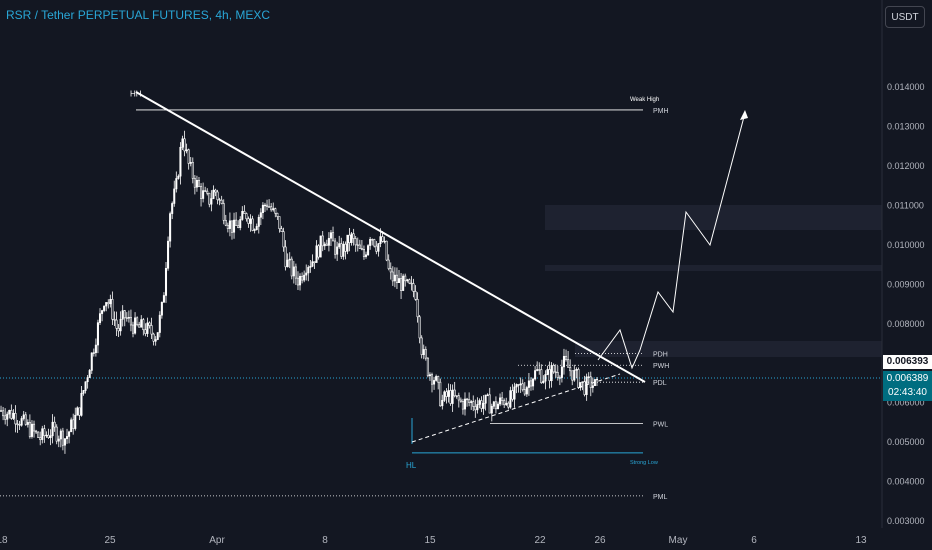 The image size is (932, 550). What do you see at coordinates (906, 166) in the screenshot?
I see `price-tick-label: 0.012000` at bounding box center [906, 166].